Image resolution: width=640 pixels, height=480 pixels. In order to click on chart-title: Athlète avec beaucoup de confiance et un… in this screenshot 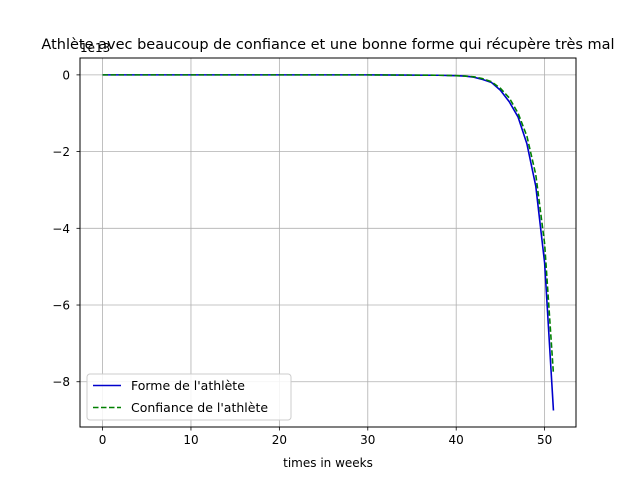, I will do `click(327, 45)`.